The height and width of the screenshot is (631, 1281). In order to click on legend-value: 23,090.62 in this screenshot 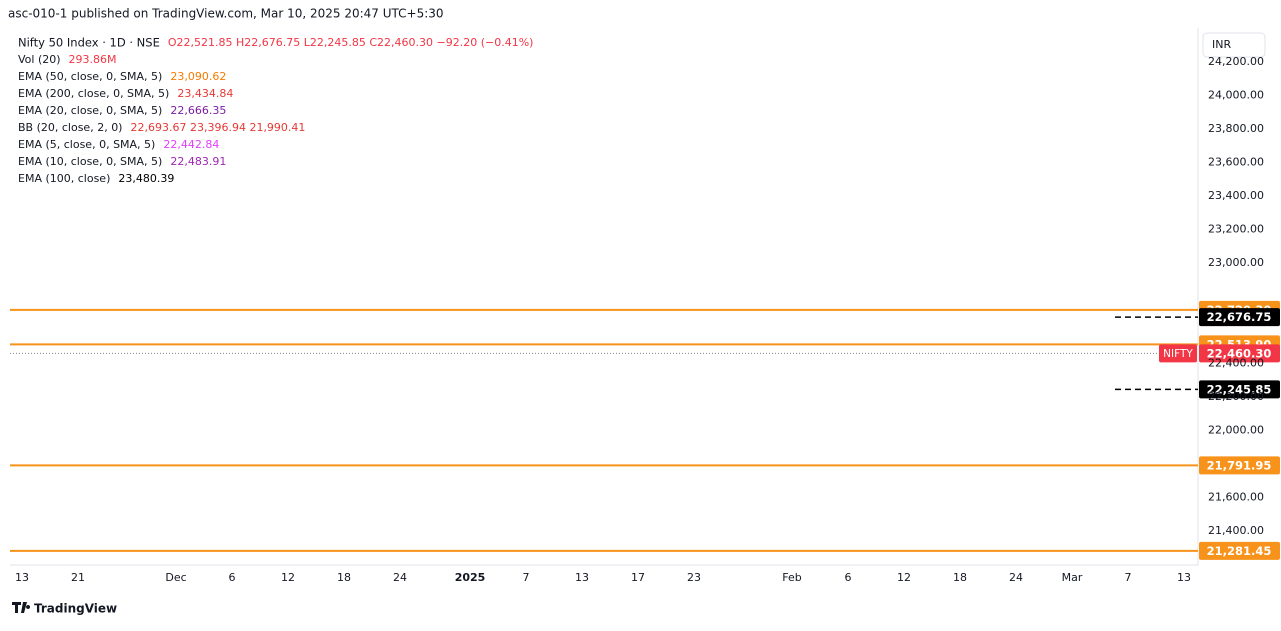, I will do `click(198, 76)`.